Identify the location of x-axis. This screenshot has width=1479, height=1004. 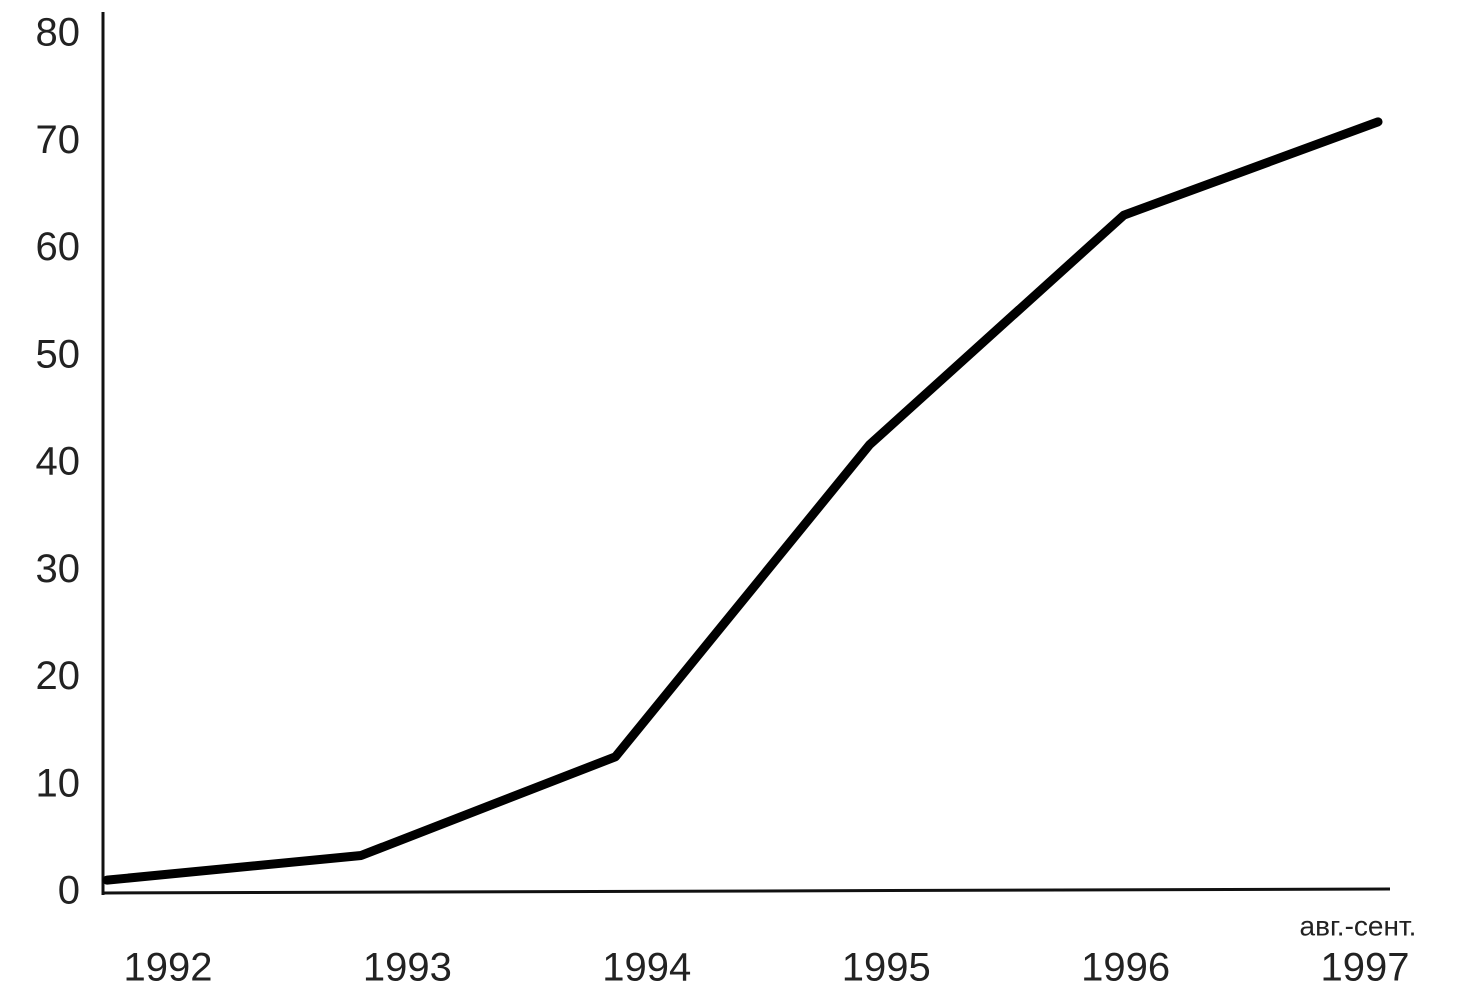
(746, 891).